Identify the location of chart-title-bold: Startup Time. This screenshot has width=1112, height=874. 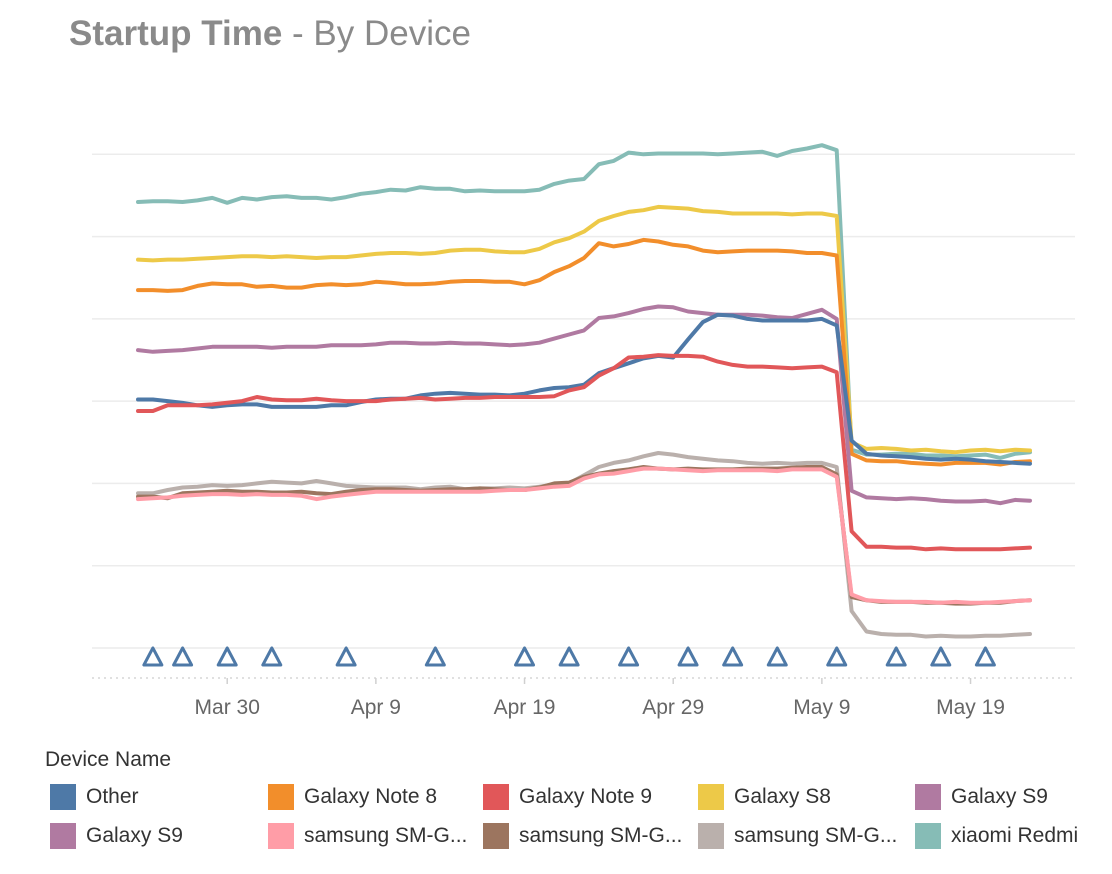
(176, 33).